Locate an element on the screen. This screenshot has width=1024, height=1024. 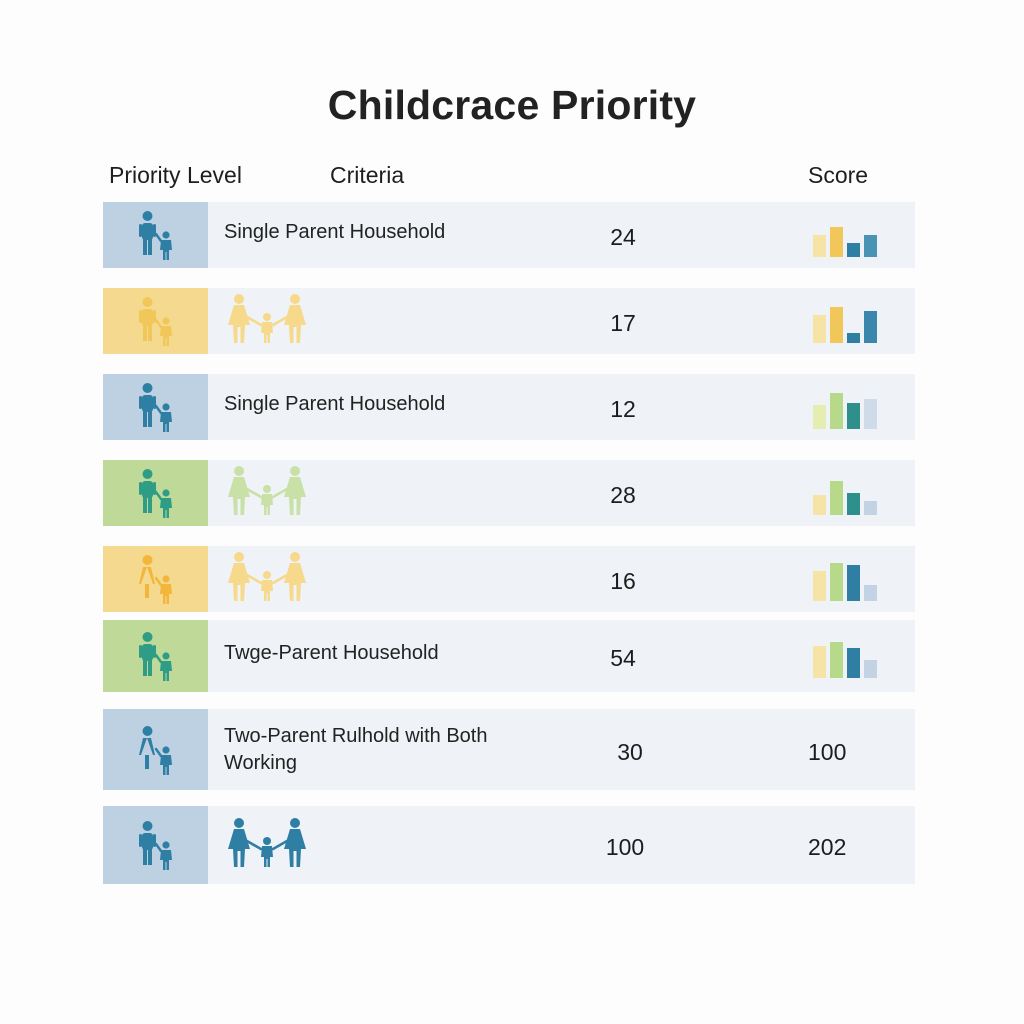
score-header: Score is located at coordinates (838, 175).